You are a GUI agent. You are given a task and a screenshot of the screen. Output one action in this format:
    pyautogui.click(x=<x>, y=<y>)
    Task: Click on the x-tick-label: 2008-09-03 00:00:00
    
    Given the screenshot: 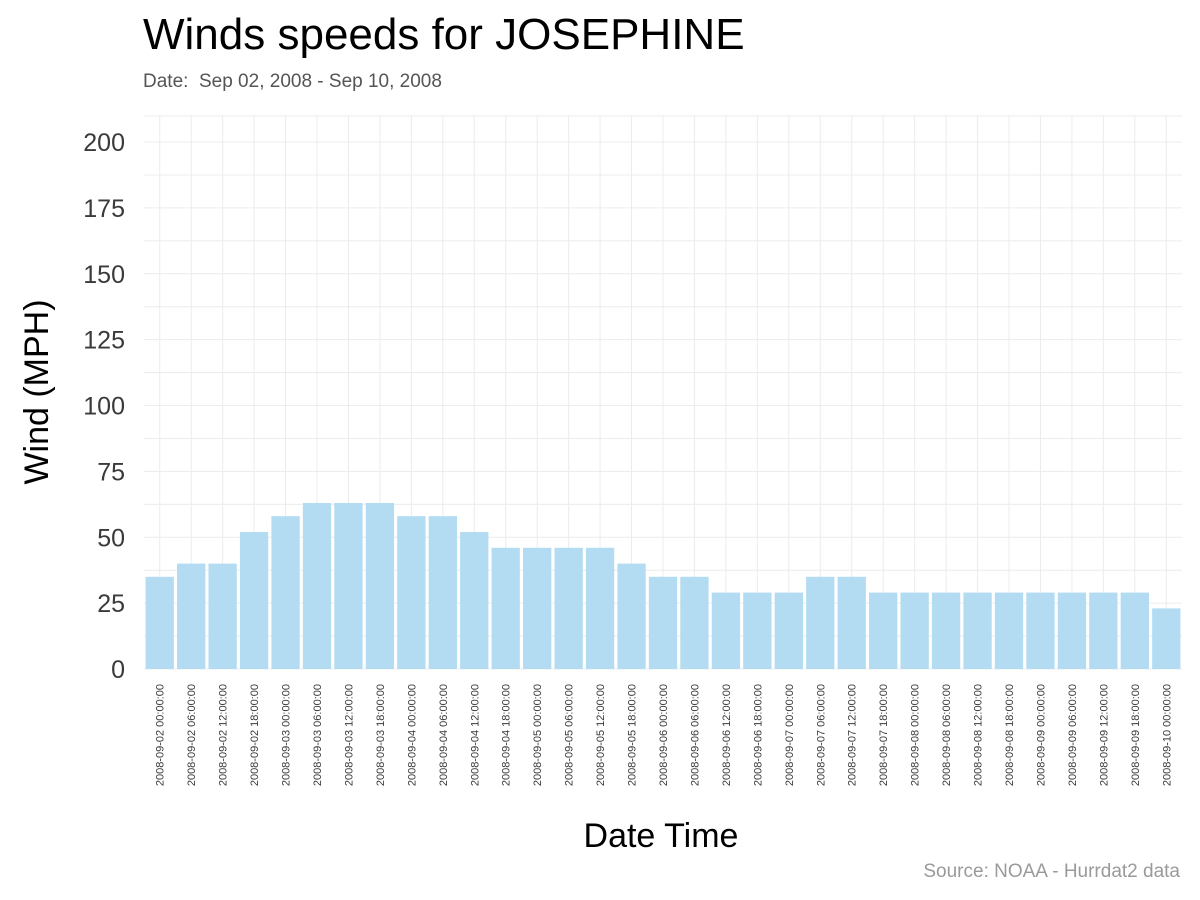 What is the action you would take?
    pyautogui.click(x=287, y=735)
    